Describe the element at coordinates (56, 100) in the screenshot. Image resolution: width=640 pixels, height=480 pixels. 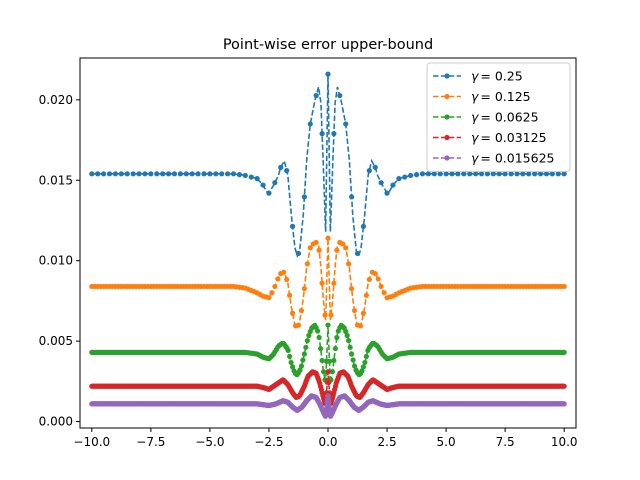
I see `y-tick-label: 0.020` at that location.